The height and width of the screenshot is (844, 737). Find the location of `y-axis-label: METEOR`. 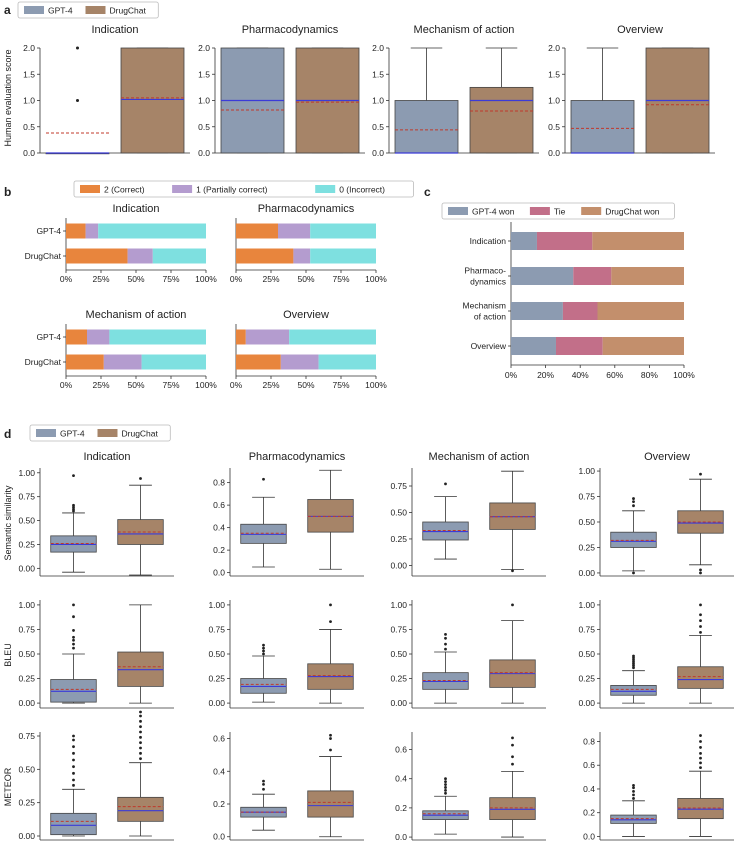

y-axis-label: METEOR is located at coordinates (8, 786).